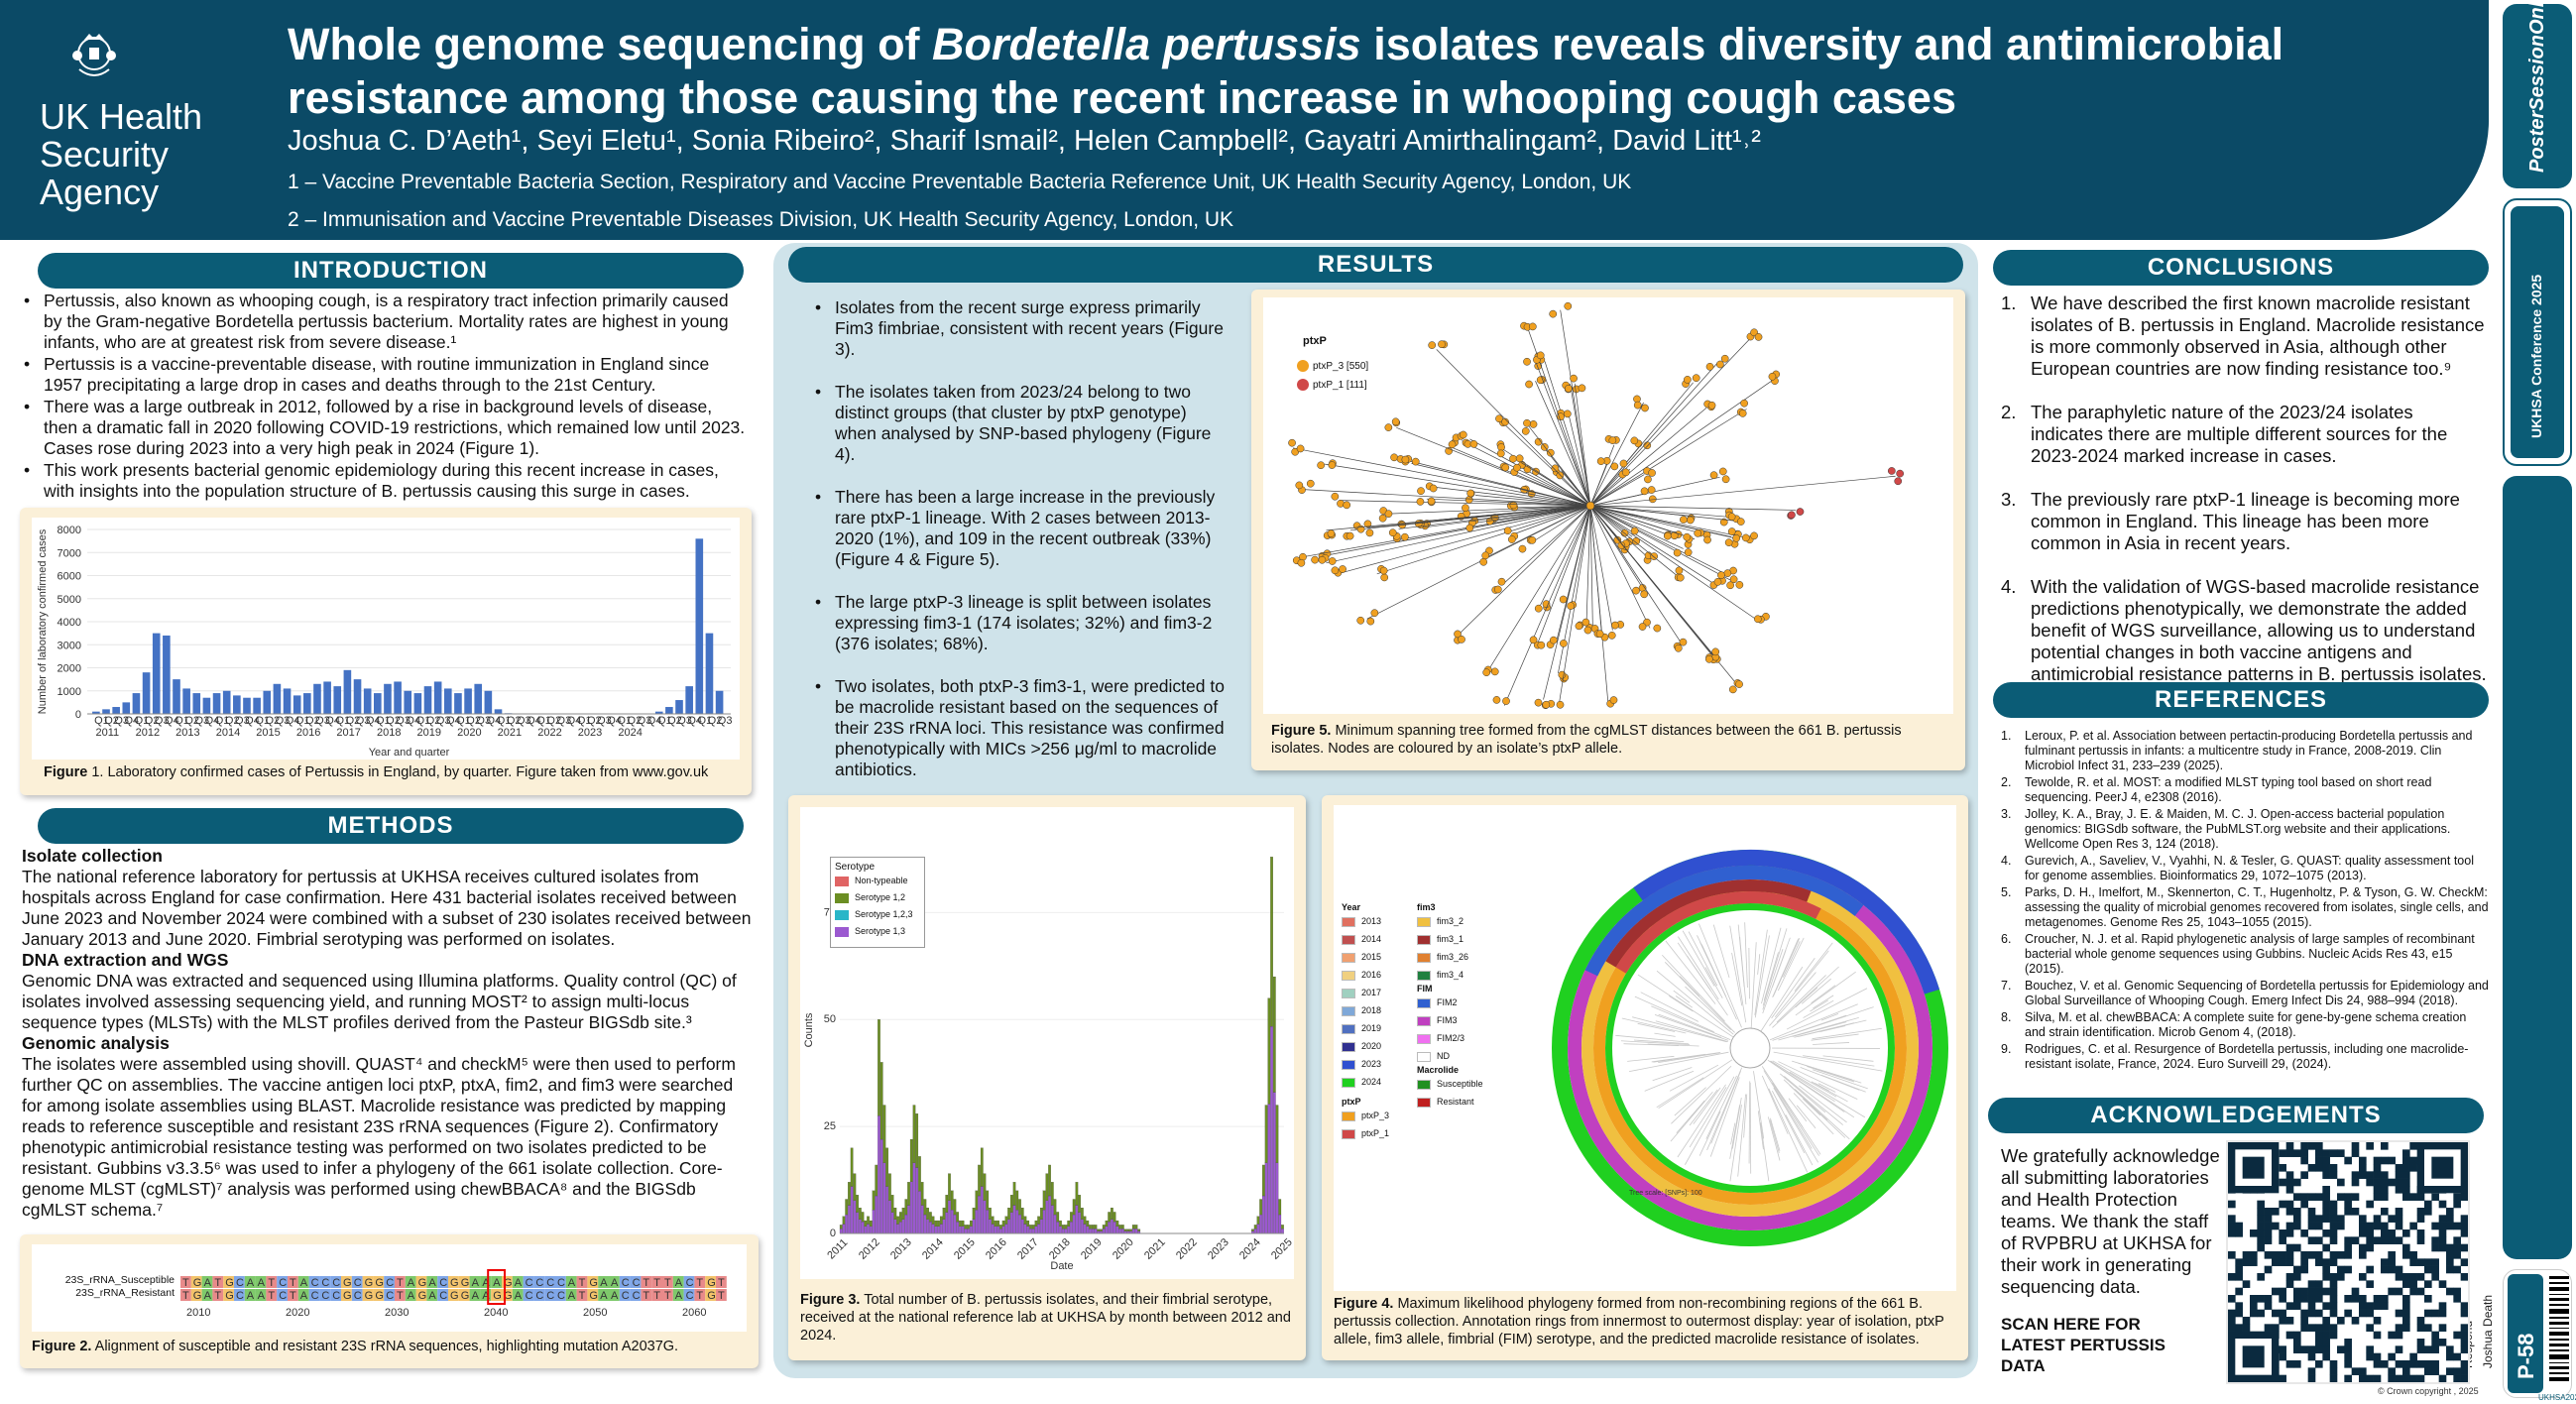 Image resolution: width=2576 pixels, height=1404 pixels. I want to click on quarter-tick-label: Q1, so click(505, 721).